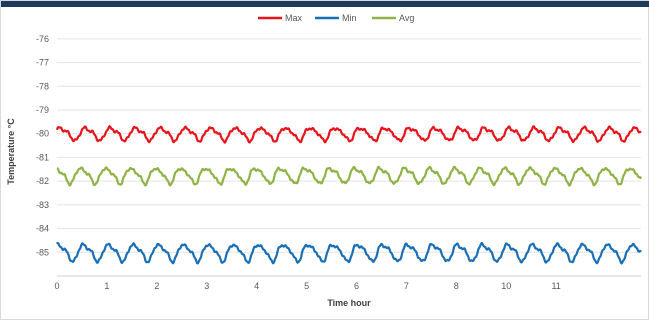 The width and height of the screenshot is (649, 320). I want to click on y-tick-label: -84, so click(42, 229).